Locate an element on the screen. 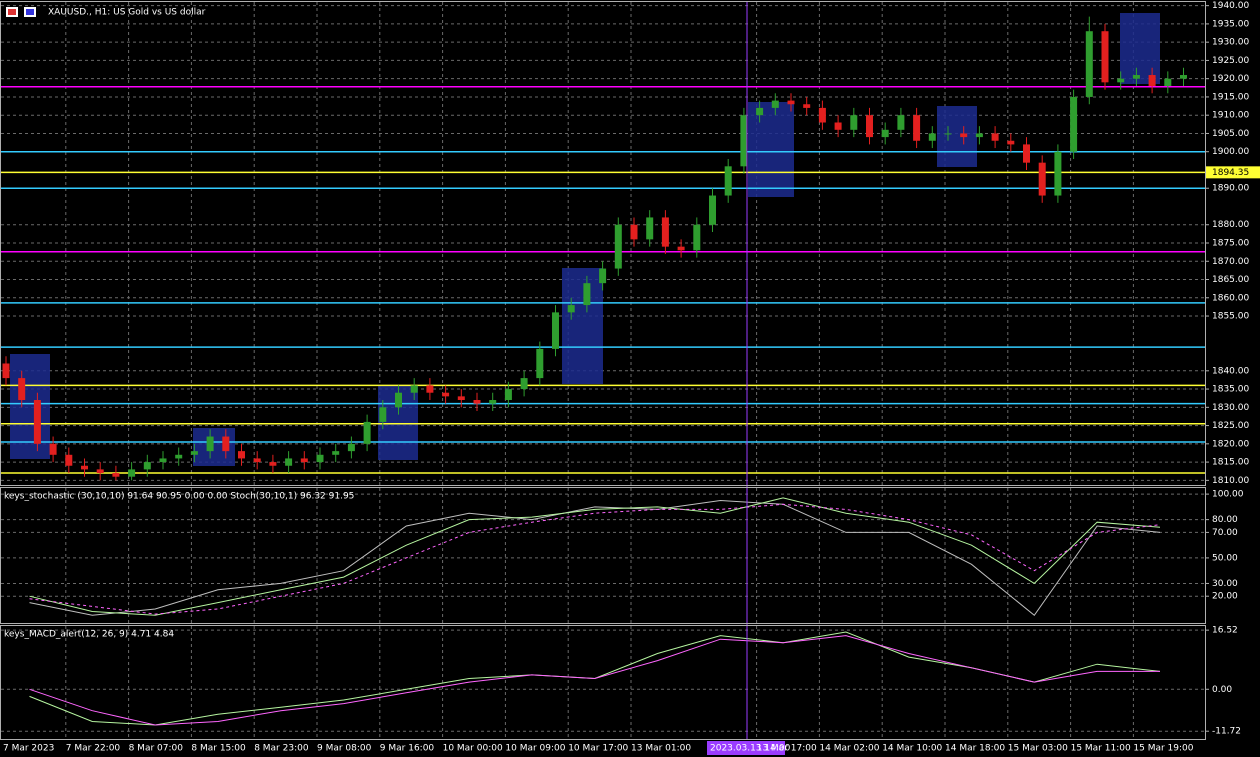  y-tick-label: 1840.00 is located at coordinates (1230, 371).